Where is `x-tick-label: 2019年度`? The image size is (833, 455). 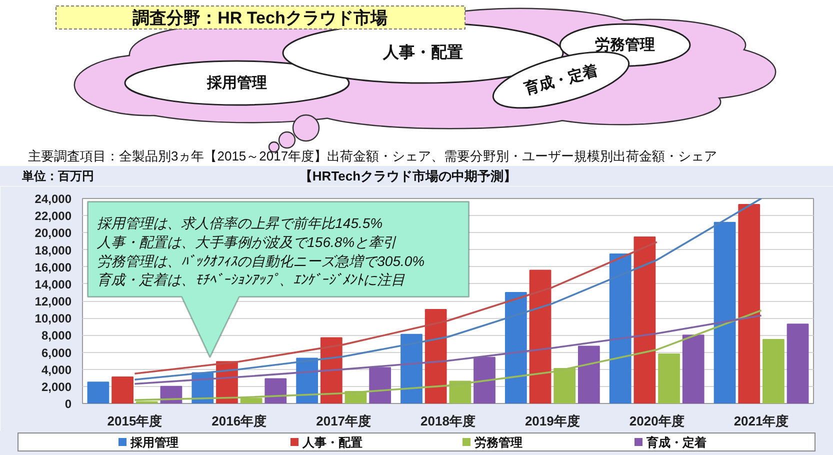 x-tick-label: 2019年度 is located at coordinates (552, 421).